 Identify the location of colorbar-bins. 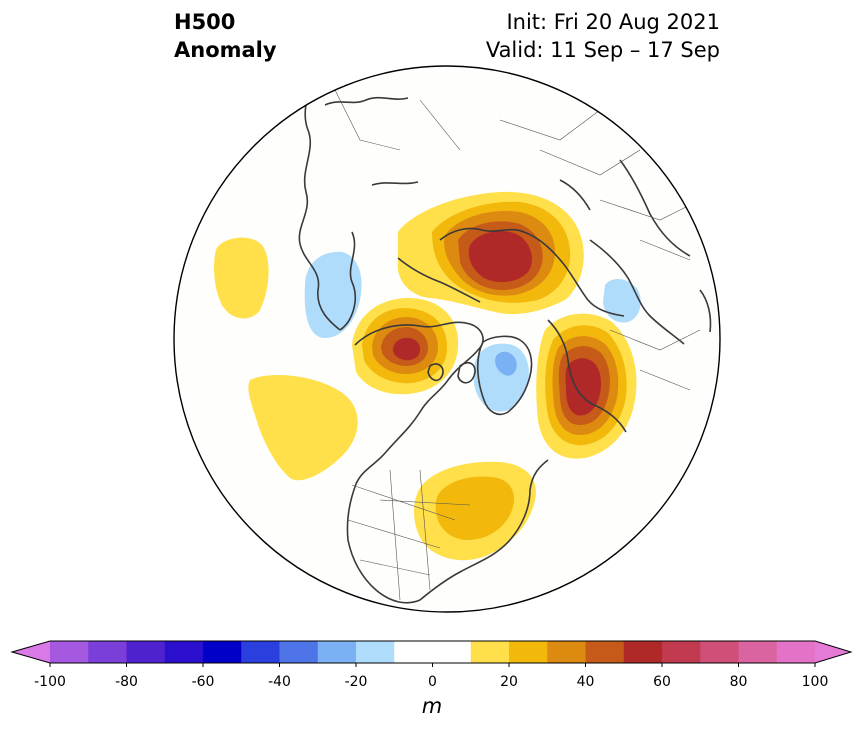
(433, 652).